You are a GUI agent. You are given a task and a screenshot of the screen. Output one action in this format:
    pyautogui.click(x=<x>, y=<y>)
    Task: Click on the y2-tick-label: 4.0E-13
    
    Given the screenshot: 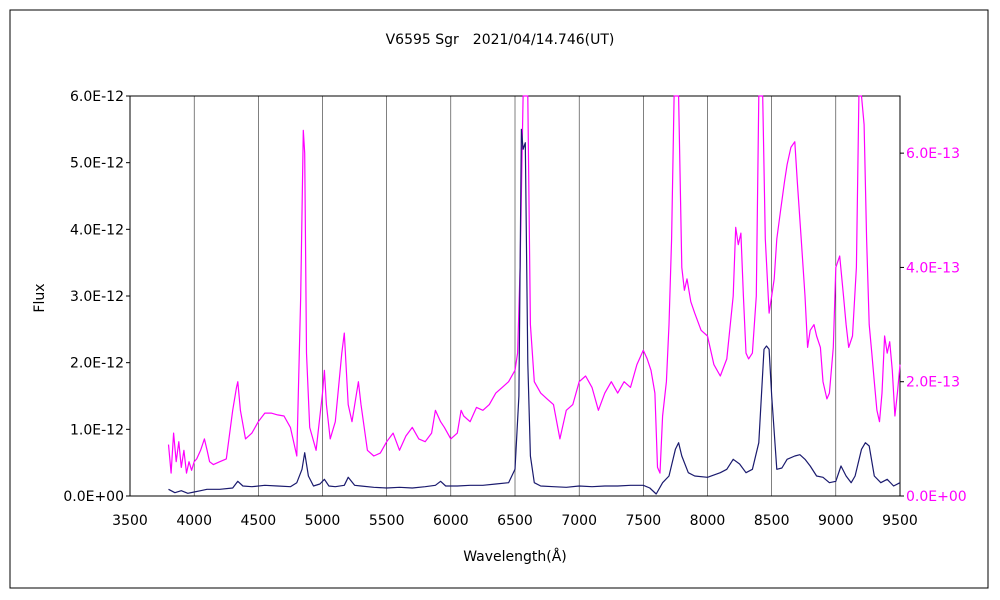 What is the action you would take?
    pyautogui.click(x=933, y=268)
    